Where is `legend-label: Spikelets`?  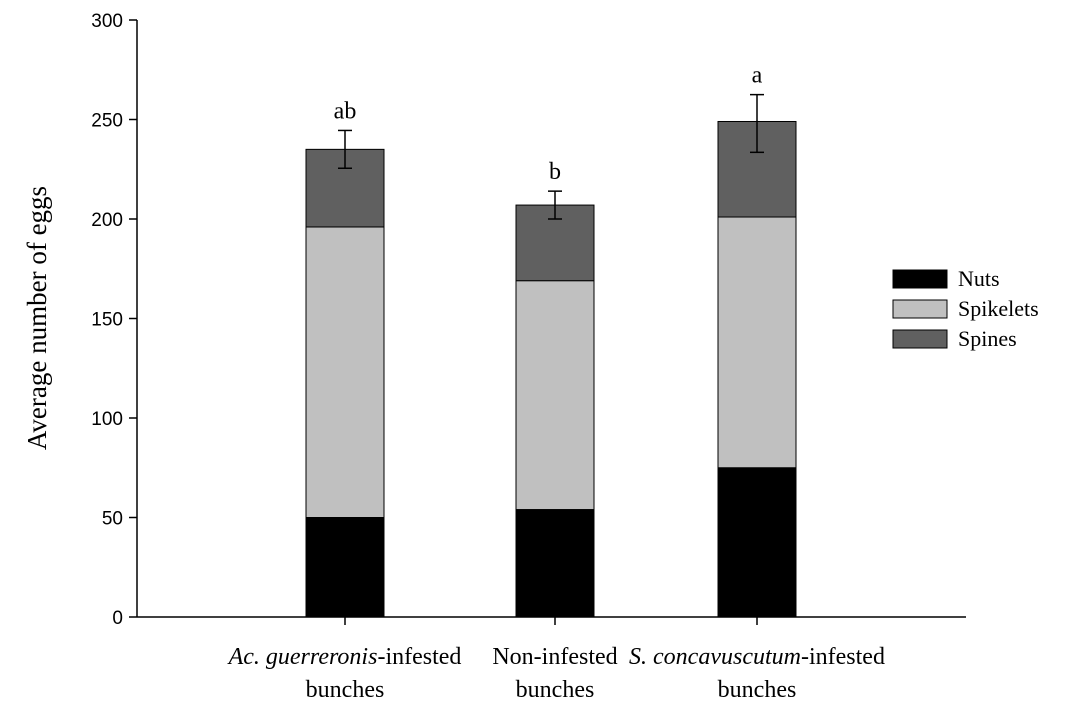 legend-label: Spikelets is located at coordinates (998, 308).